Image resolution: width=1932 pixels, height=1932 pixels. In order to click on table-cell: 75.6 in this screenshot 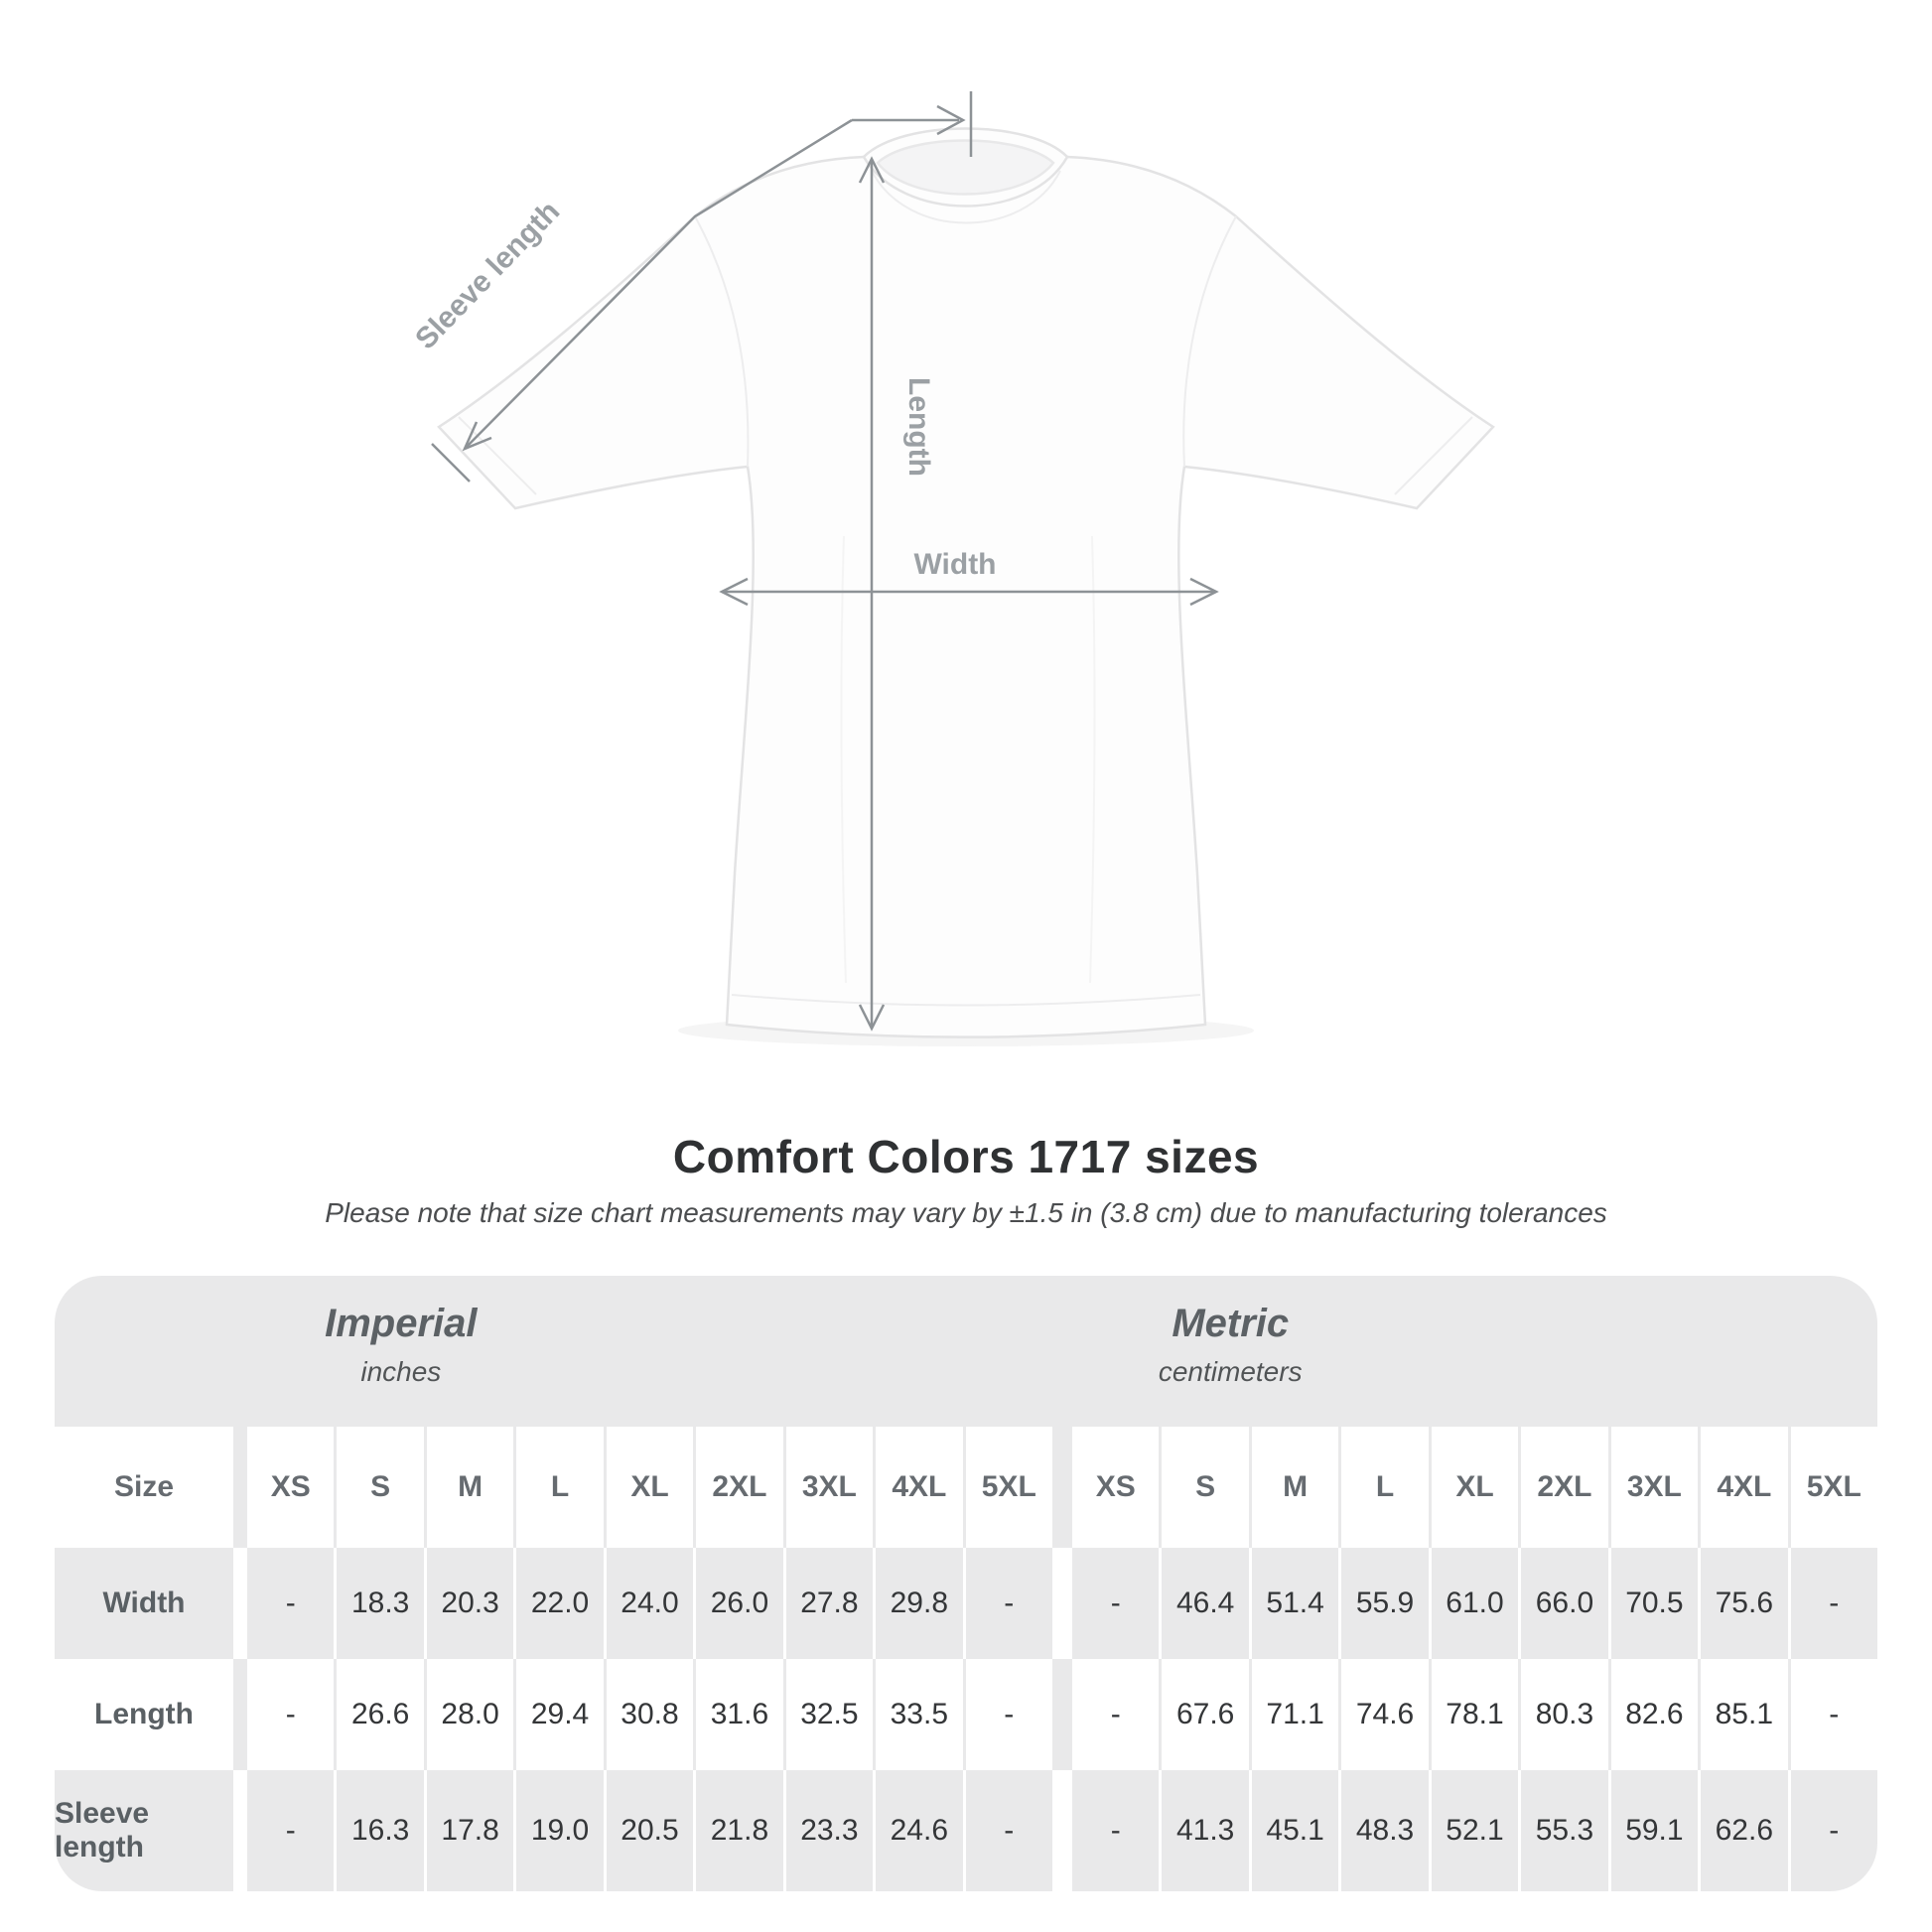, I will do `click(1745, 1603)`.